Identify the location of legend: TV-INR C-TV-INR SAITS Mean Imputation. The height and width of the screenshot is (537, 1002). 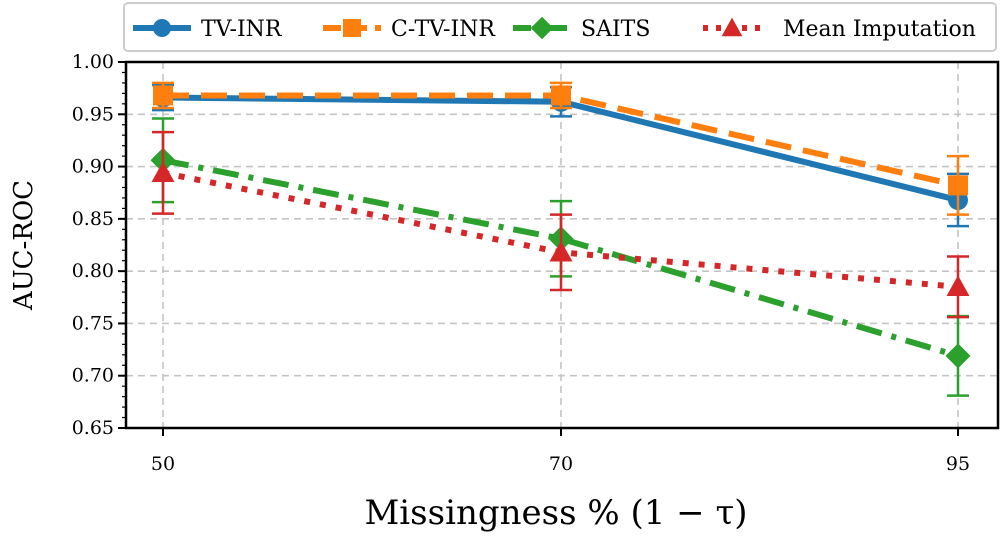
(560, 27).